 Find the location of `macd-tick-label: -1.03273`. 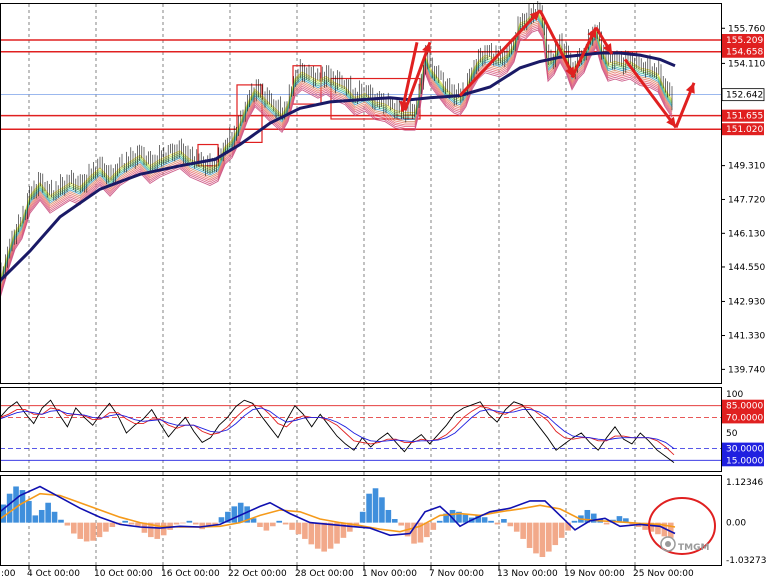

macd-tick-label: -1.03273 is located at coordinates (746, 561).